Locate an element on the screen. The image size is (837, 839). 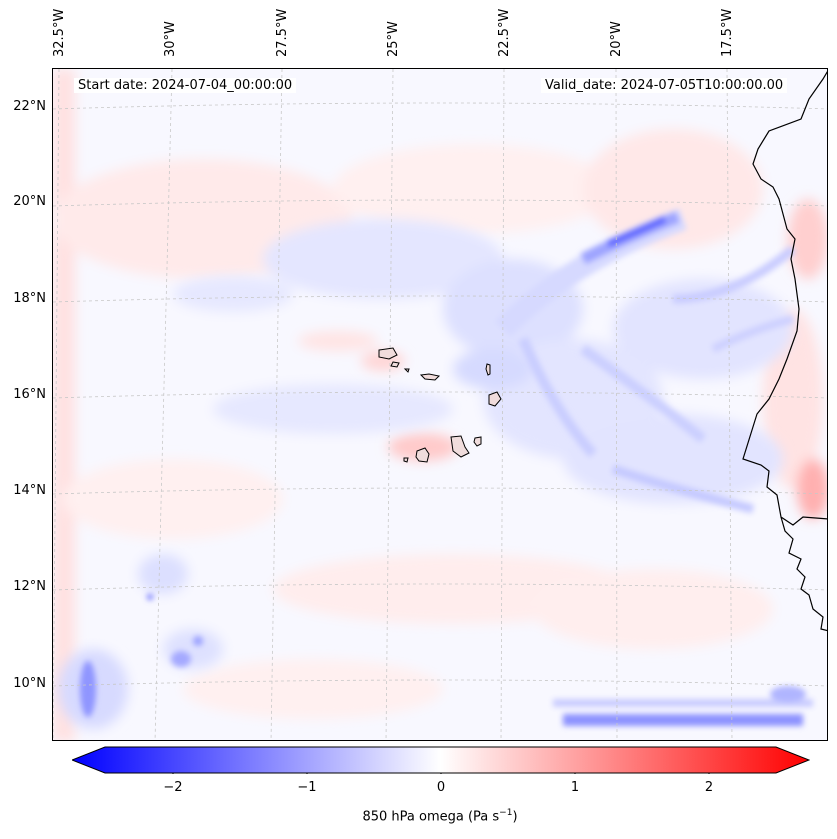
colorbar-fill is located at coordinates (441, 760).